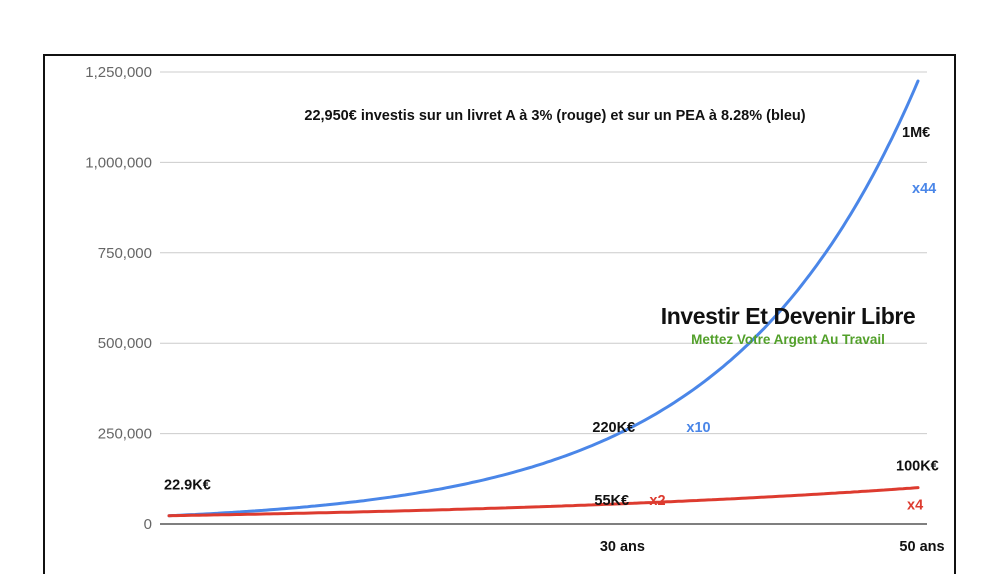 The image size is (1000, 574). I want to click on annotation-red50: 100K€, so click(917, 467).